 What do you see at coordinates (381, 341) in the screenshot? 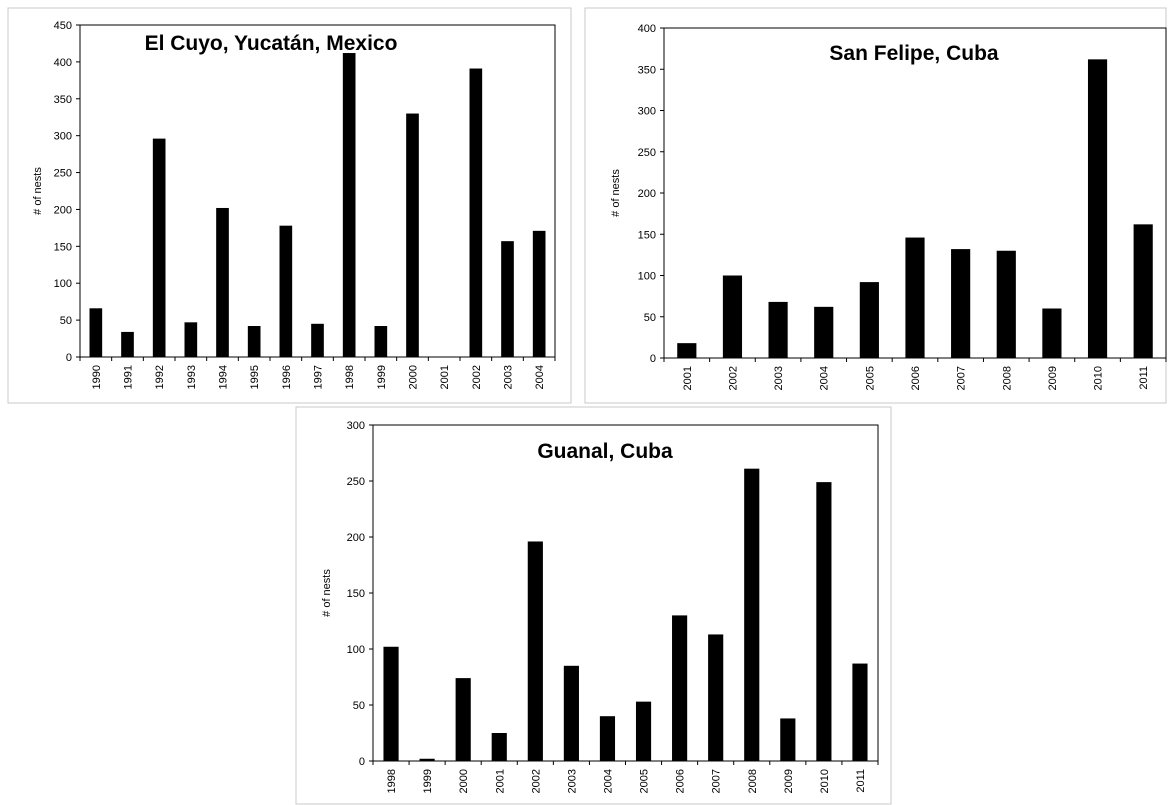
I see `bar-1999` at bounding box center [381, 341].